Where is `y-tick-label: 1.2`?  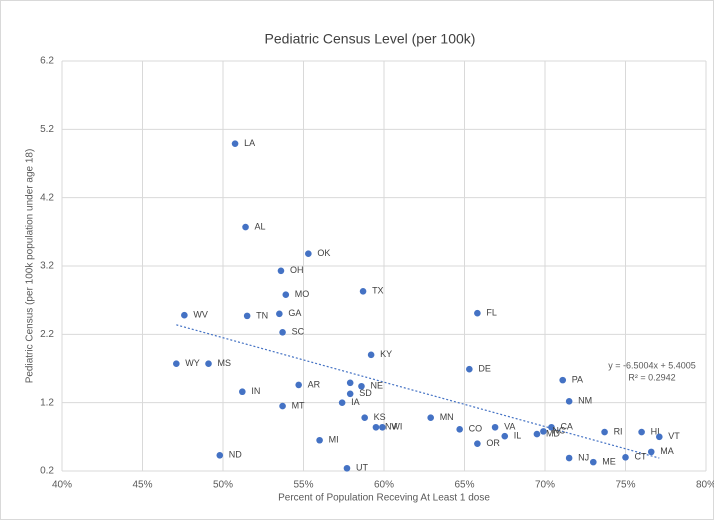 y-tick-label: 1.2 is located at coordinates (47, 402).